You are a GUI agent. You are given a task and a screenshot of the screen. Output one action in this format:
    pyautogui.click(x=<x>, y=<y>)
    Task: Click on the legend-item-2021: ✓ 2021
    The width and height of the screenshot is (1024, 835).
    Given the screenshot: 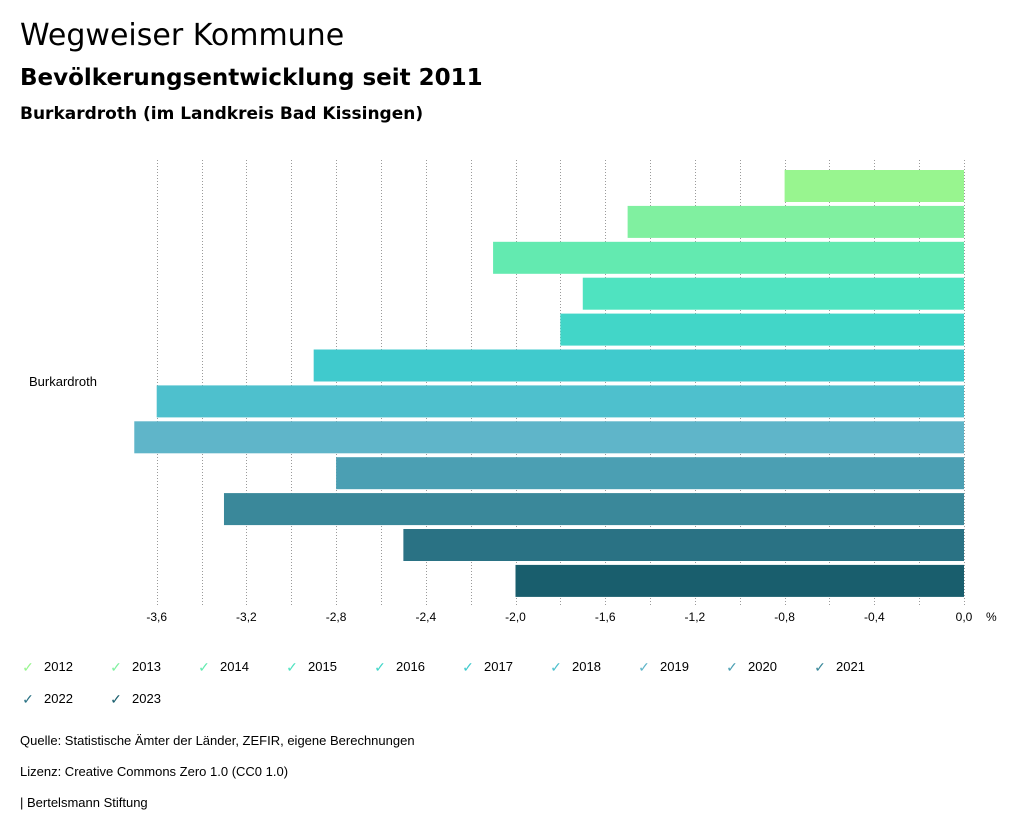 What is the action you would take?
    pyautogui.click(x=838, y=666)
    